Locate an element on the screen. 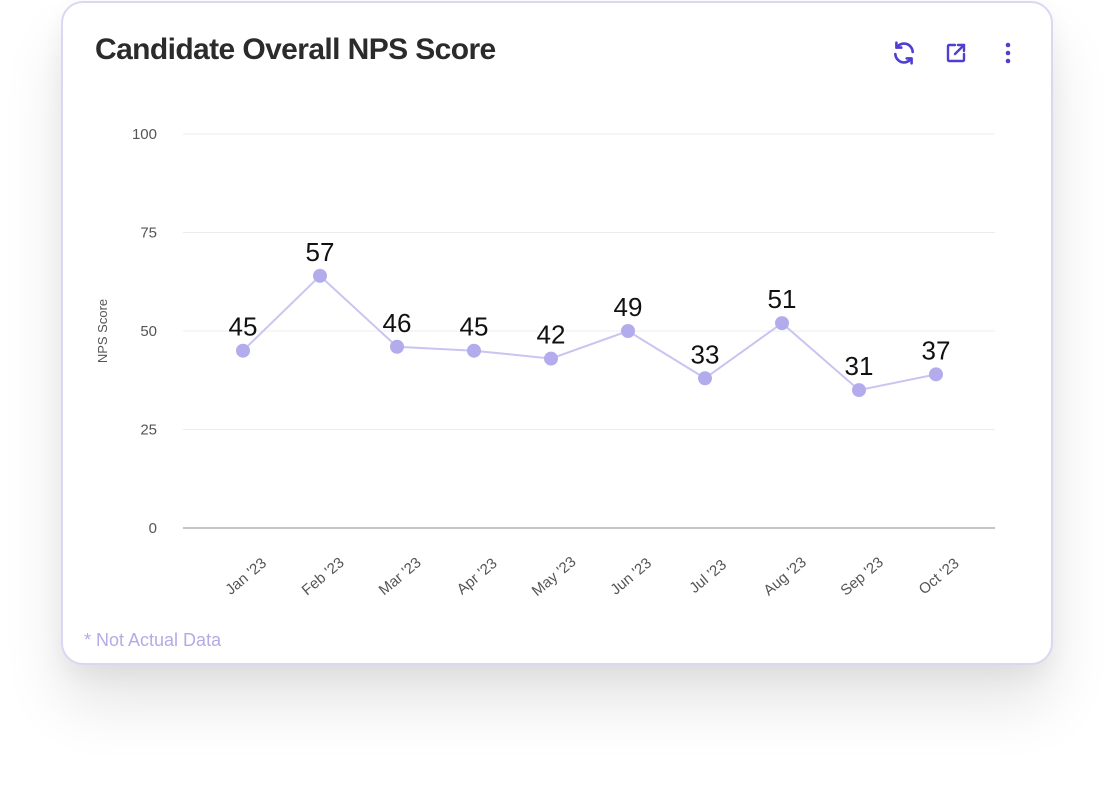  label-layer: 45 57 46 45 42 49 33 51 31 37 is located at coordinates (590, 309).